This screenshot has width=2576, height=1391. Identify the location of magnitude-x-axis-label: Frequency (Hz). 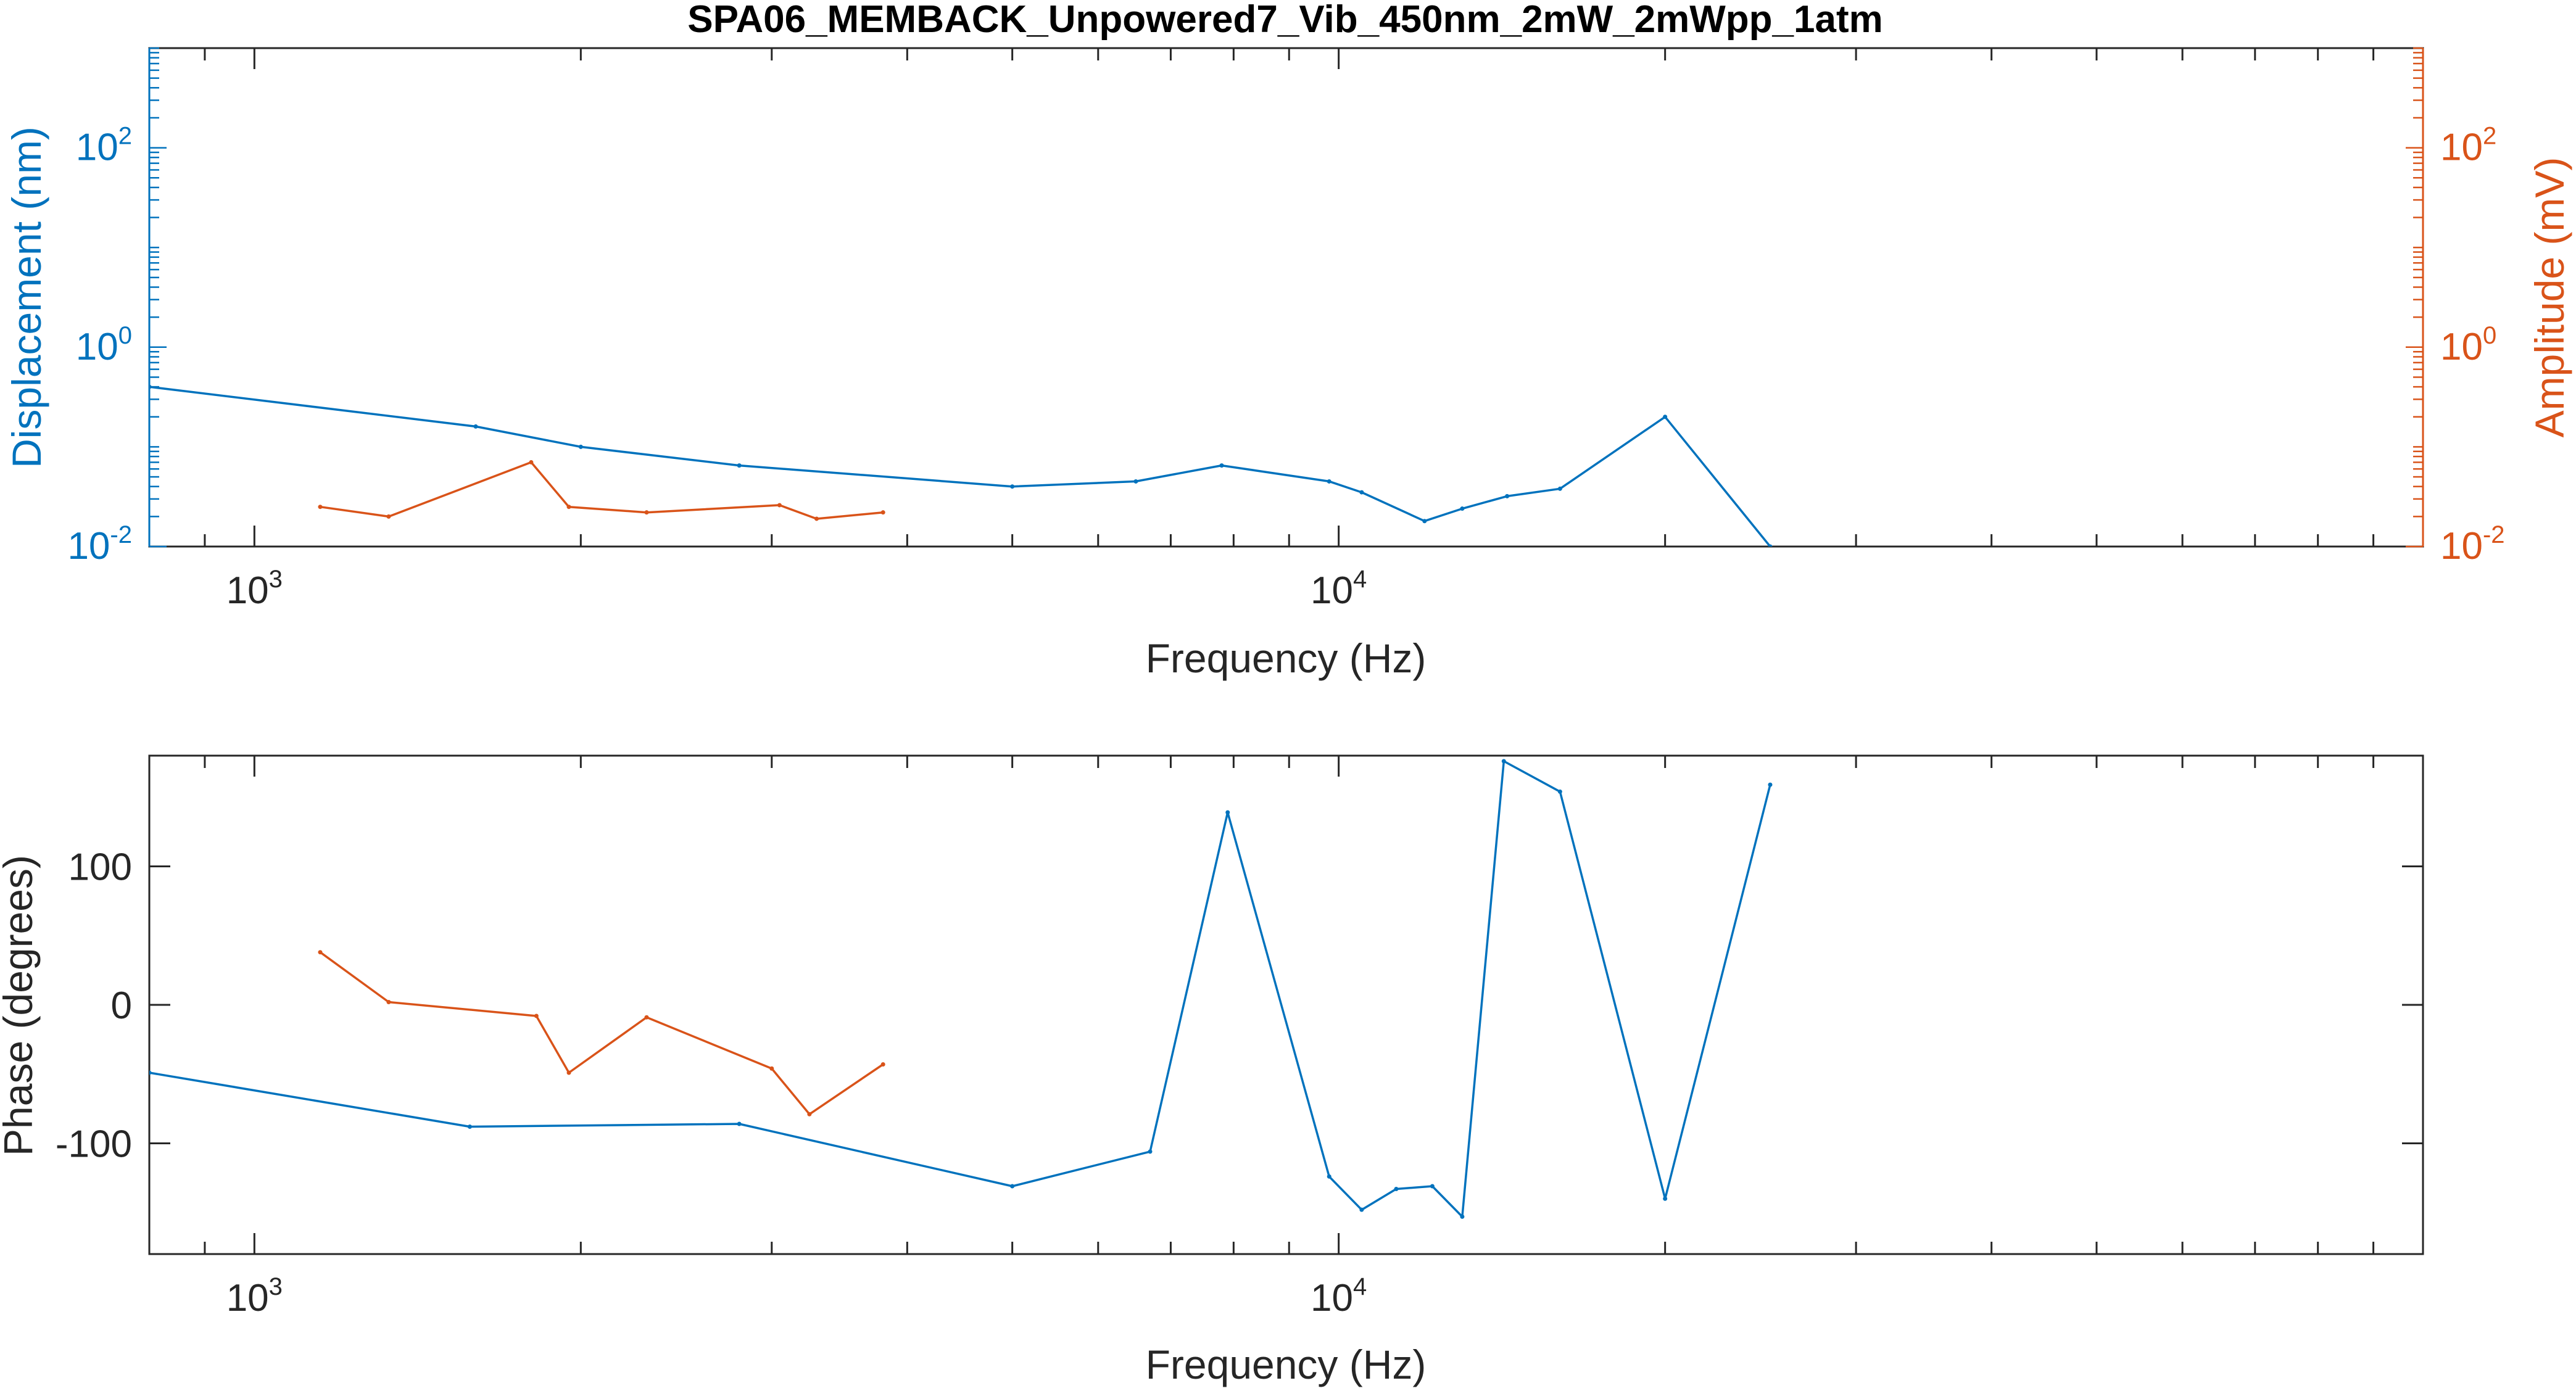
(1287, 658).